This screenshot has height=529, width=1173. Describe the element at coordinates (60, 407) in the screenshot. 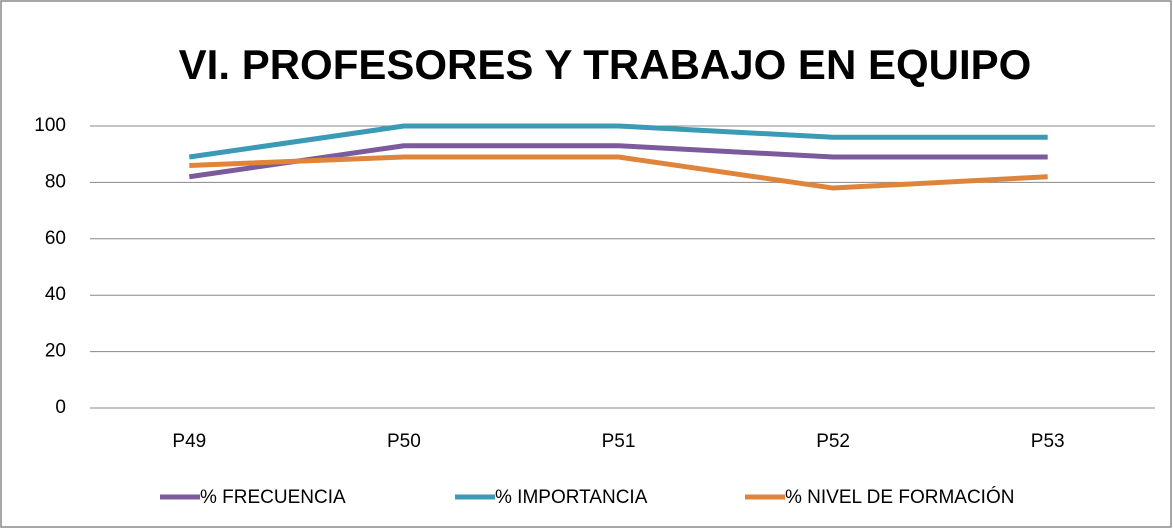

I see `y-tick-label: 0` at that location.